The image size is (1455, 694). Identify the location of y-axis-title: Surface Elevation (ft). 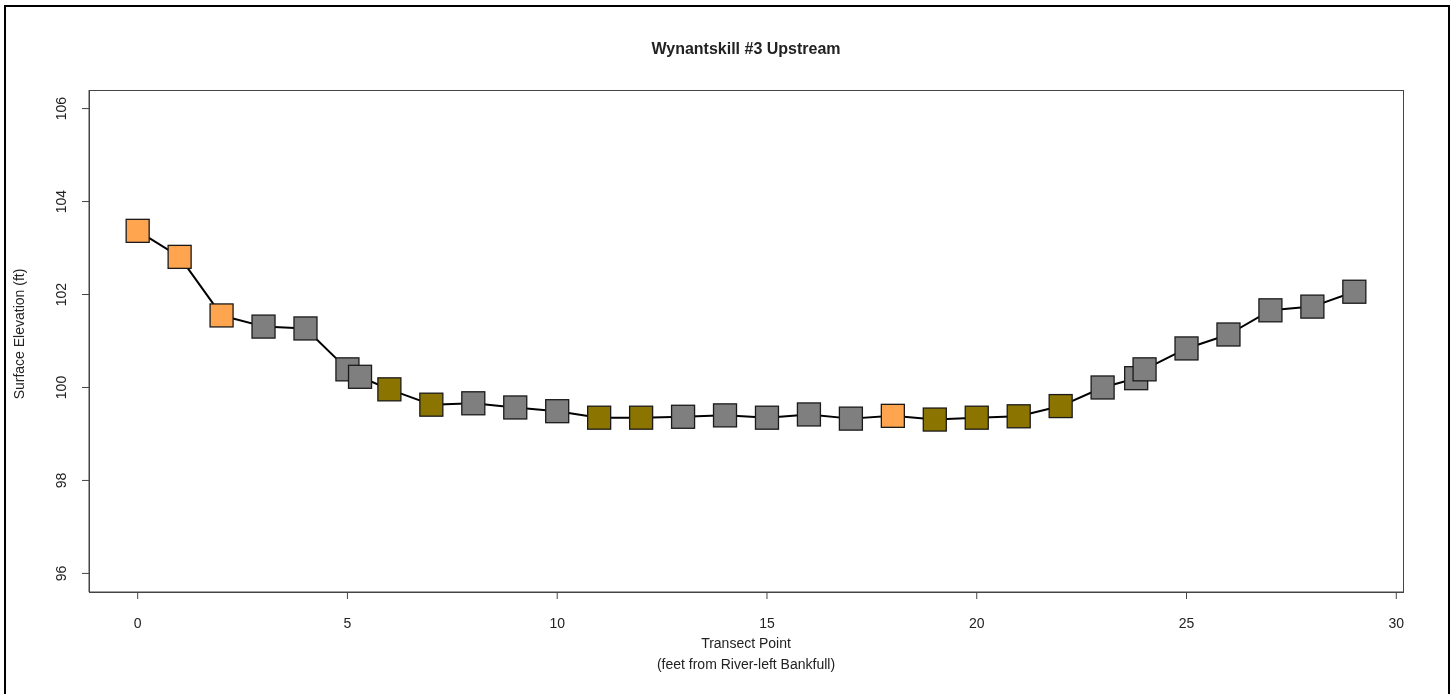
(19, 334).